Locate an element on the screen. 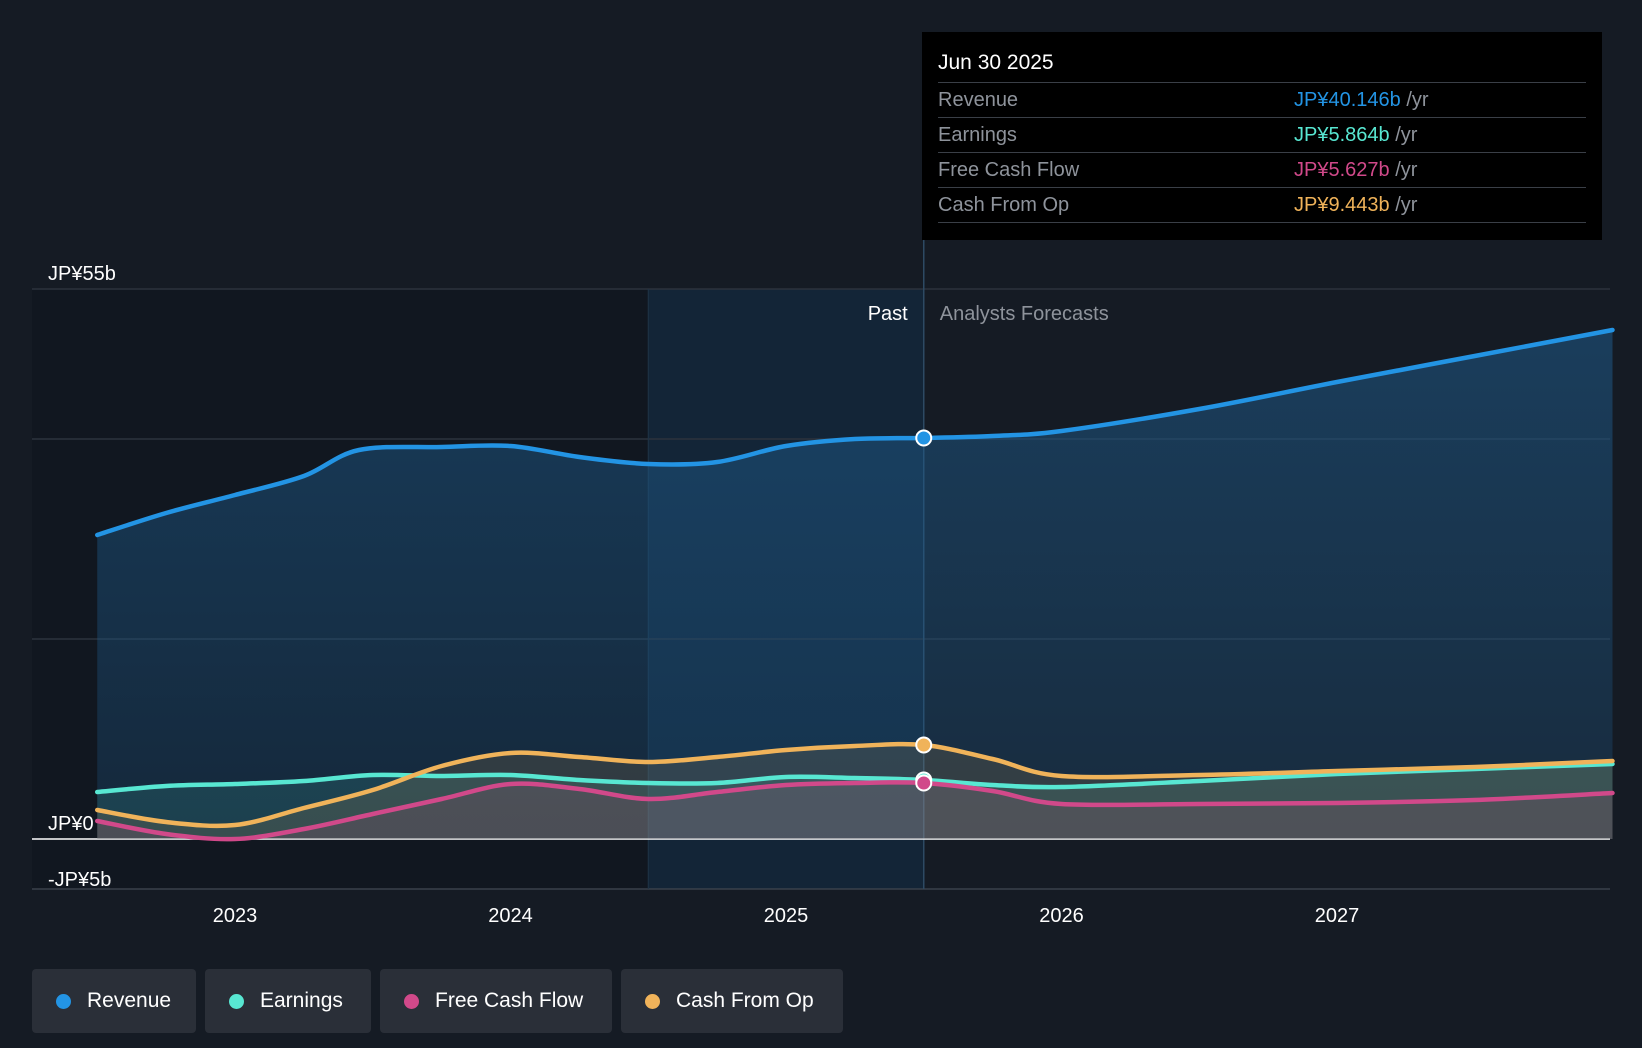  legend-item-cash-from-op: Cash From Op is located at coordinates (732, 1001).